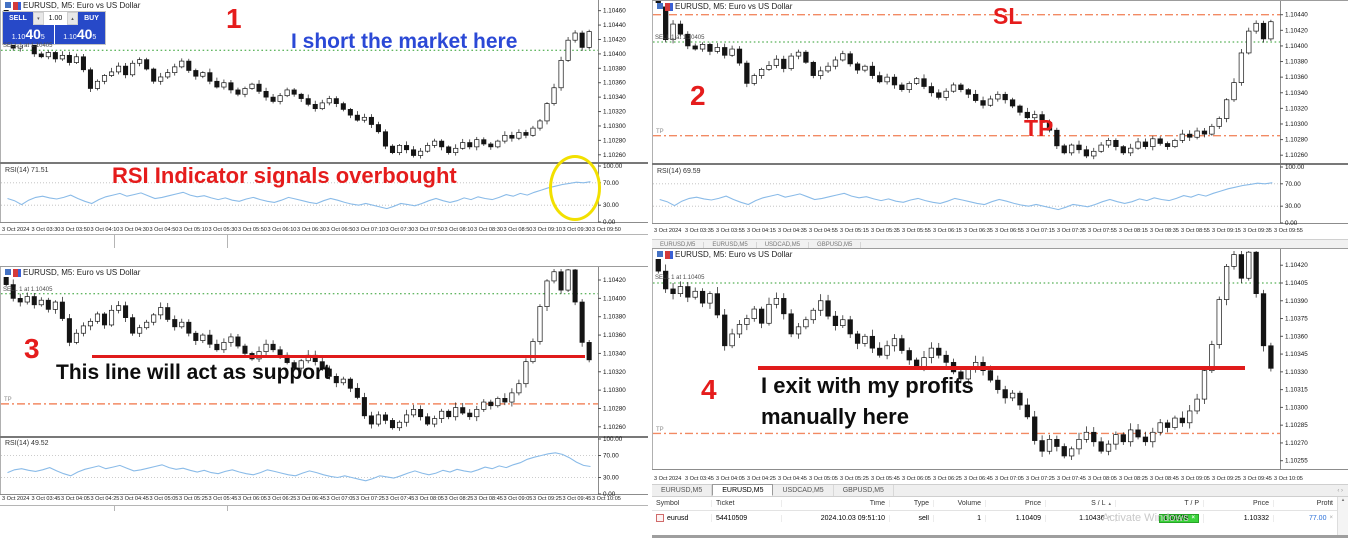  I want to click on rsi-note: RSI Indicator signals overbought, so click(284, 175).